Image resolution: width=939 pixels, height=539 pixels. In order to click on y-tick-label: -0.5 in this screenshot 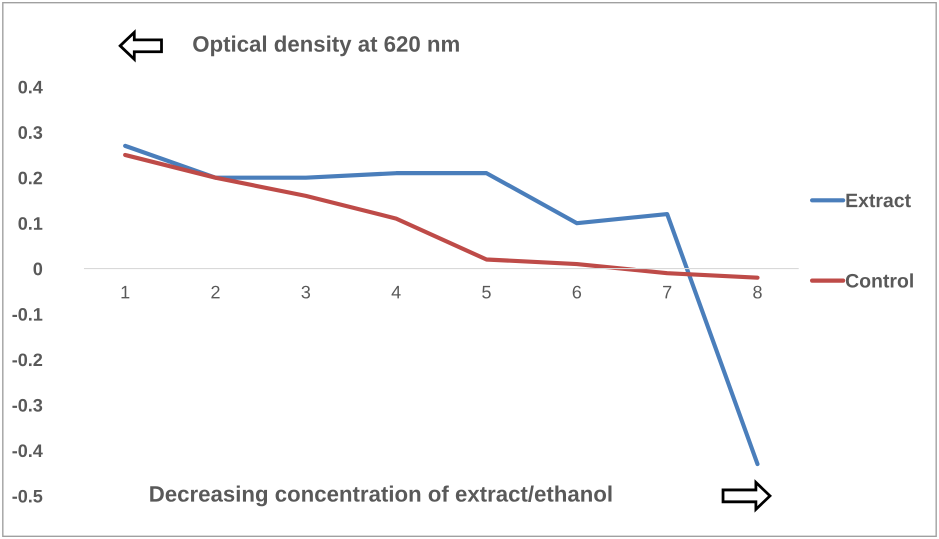, I will do `click(27, 496)`.